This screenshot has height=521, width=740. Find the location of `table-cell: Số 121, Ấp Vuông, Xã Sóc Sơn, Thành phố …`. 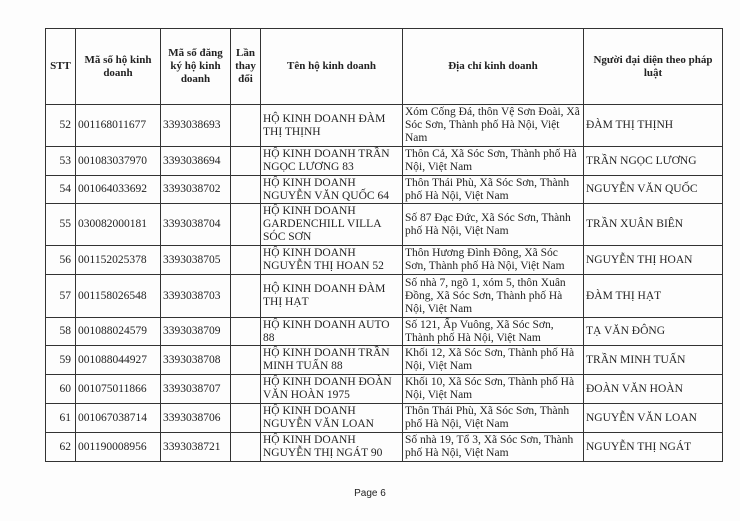

table-cell: Số 121, Ấp Vuông, Xã Sóc Sơn, Thành phố … is located at coordinates (493, 331).